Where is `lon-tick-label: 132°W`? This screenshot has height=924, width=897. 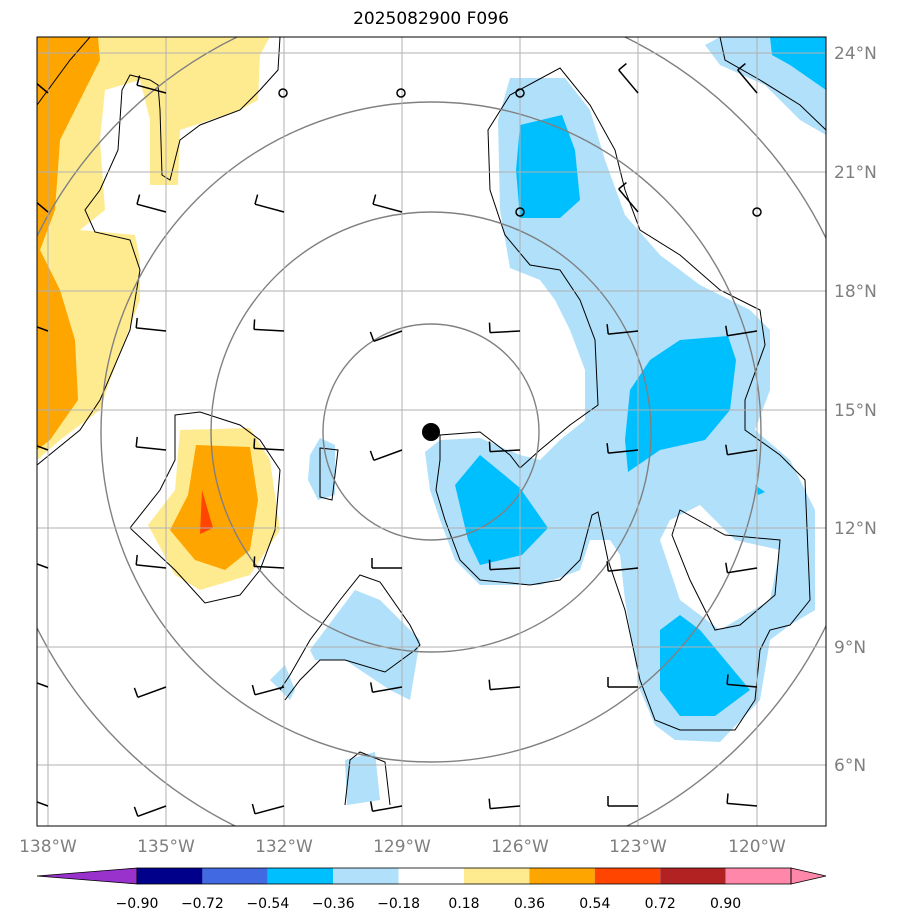
lon-tick-label: 132°W is located at coordinates (284, 847).